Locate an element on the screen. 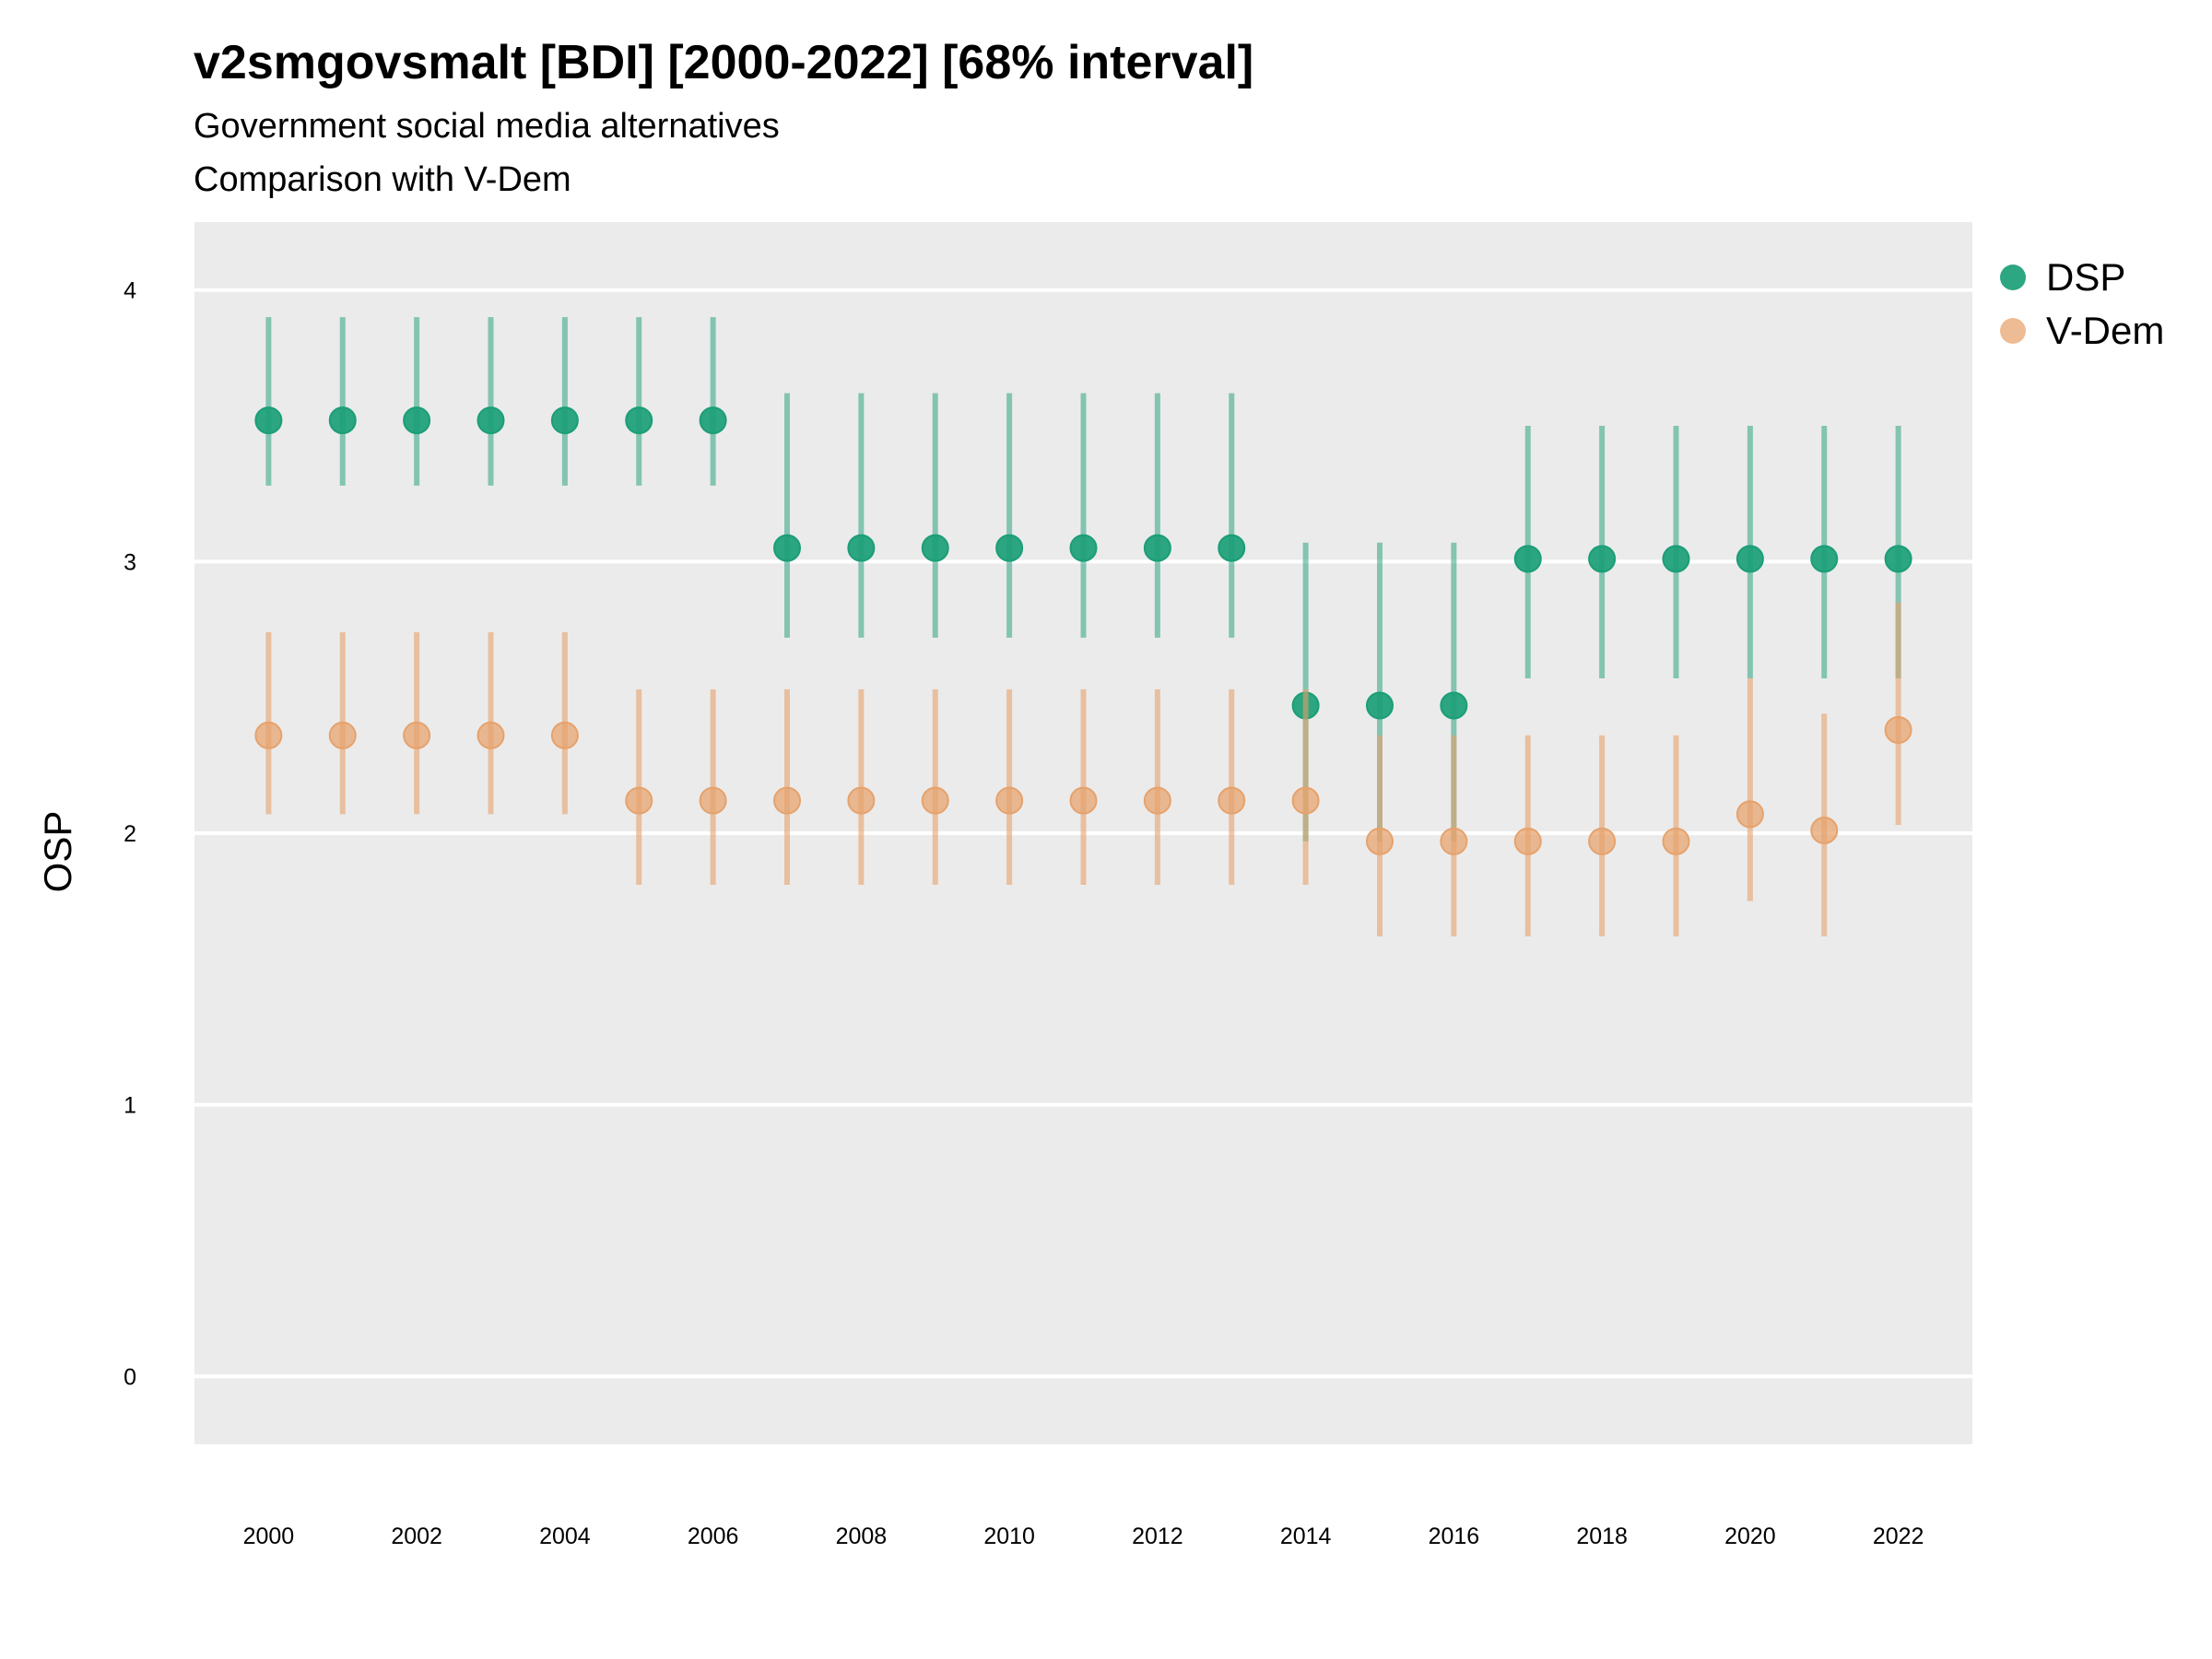 The width and height of the screenshot is (2212, 1659). vdem-point-2006 is located at coordinates (713, 800).